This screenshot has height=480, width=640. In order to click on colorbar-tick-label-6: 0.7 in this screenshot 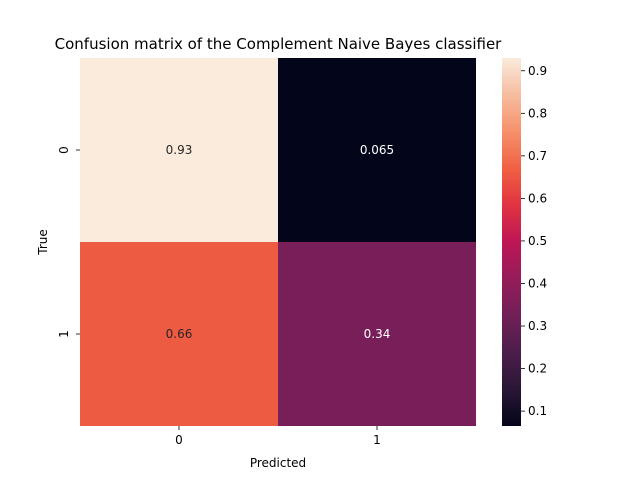, I will do `click(537, 156)`.